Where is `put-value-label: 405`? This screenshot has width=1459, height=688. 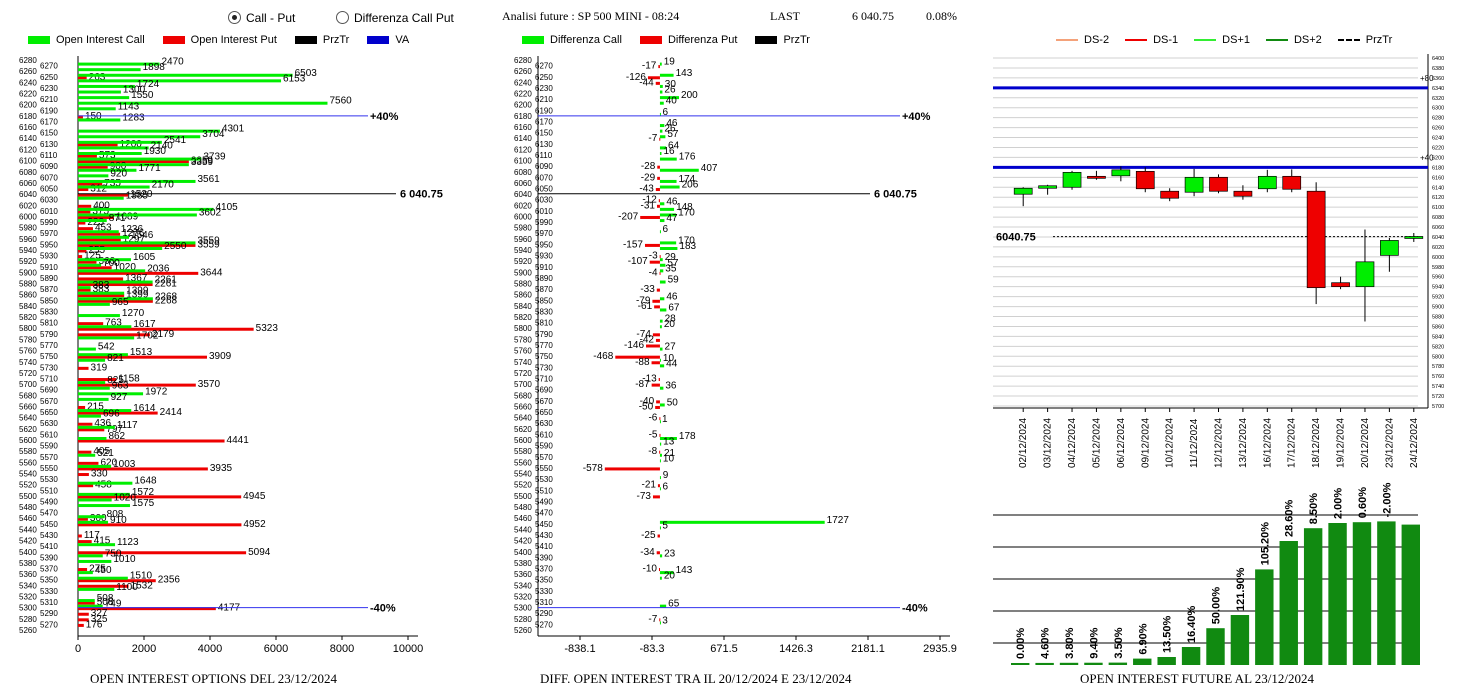
put-value-label: 405 is located at coordinates (101, 451).